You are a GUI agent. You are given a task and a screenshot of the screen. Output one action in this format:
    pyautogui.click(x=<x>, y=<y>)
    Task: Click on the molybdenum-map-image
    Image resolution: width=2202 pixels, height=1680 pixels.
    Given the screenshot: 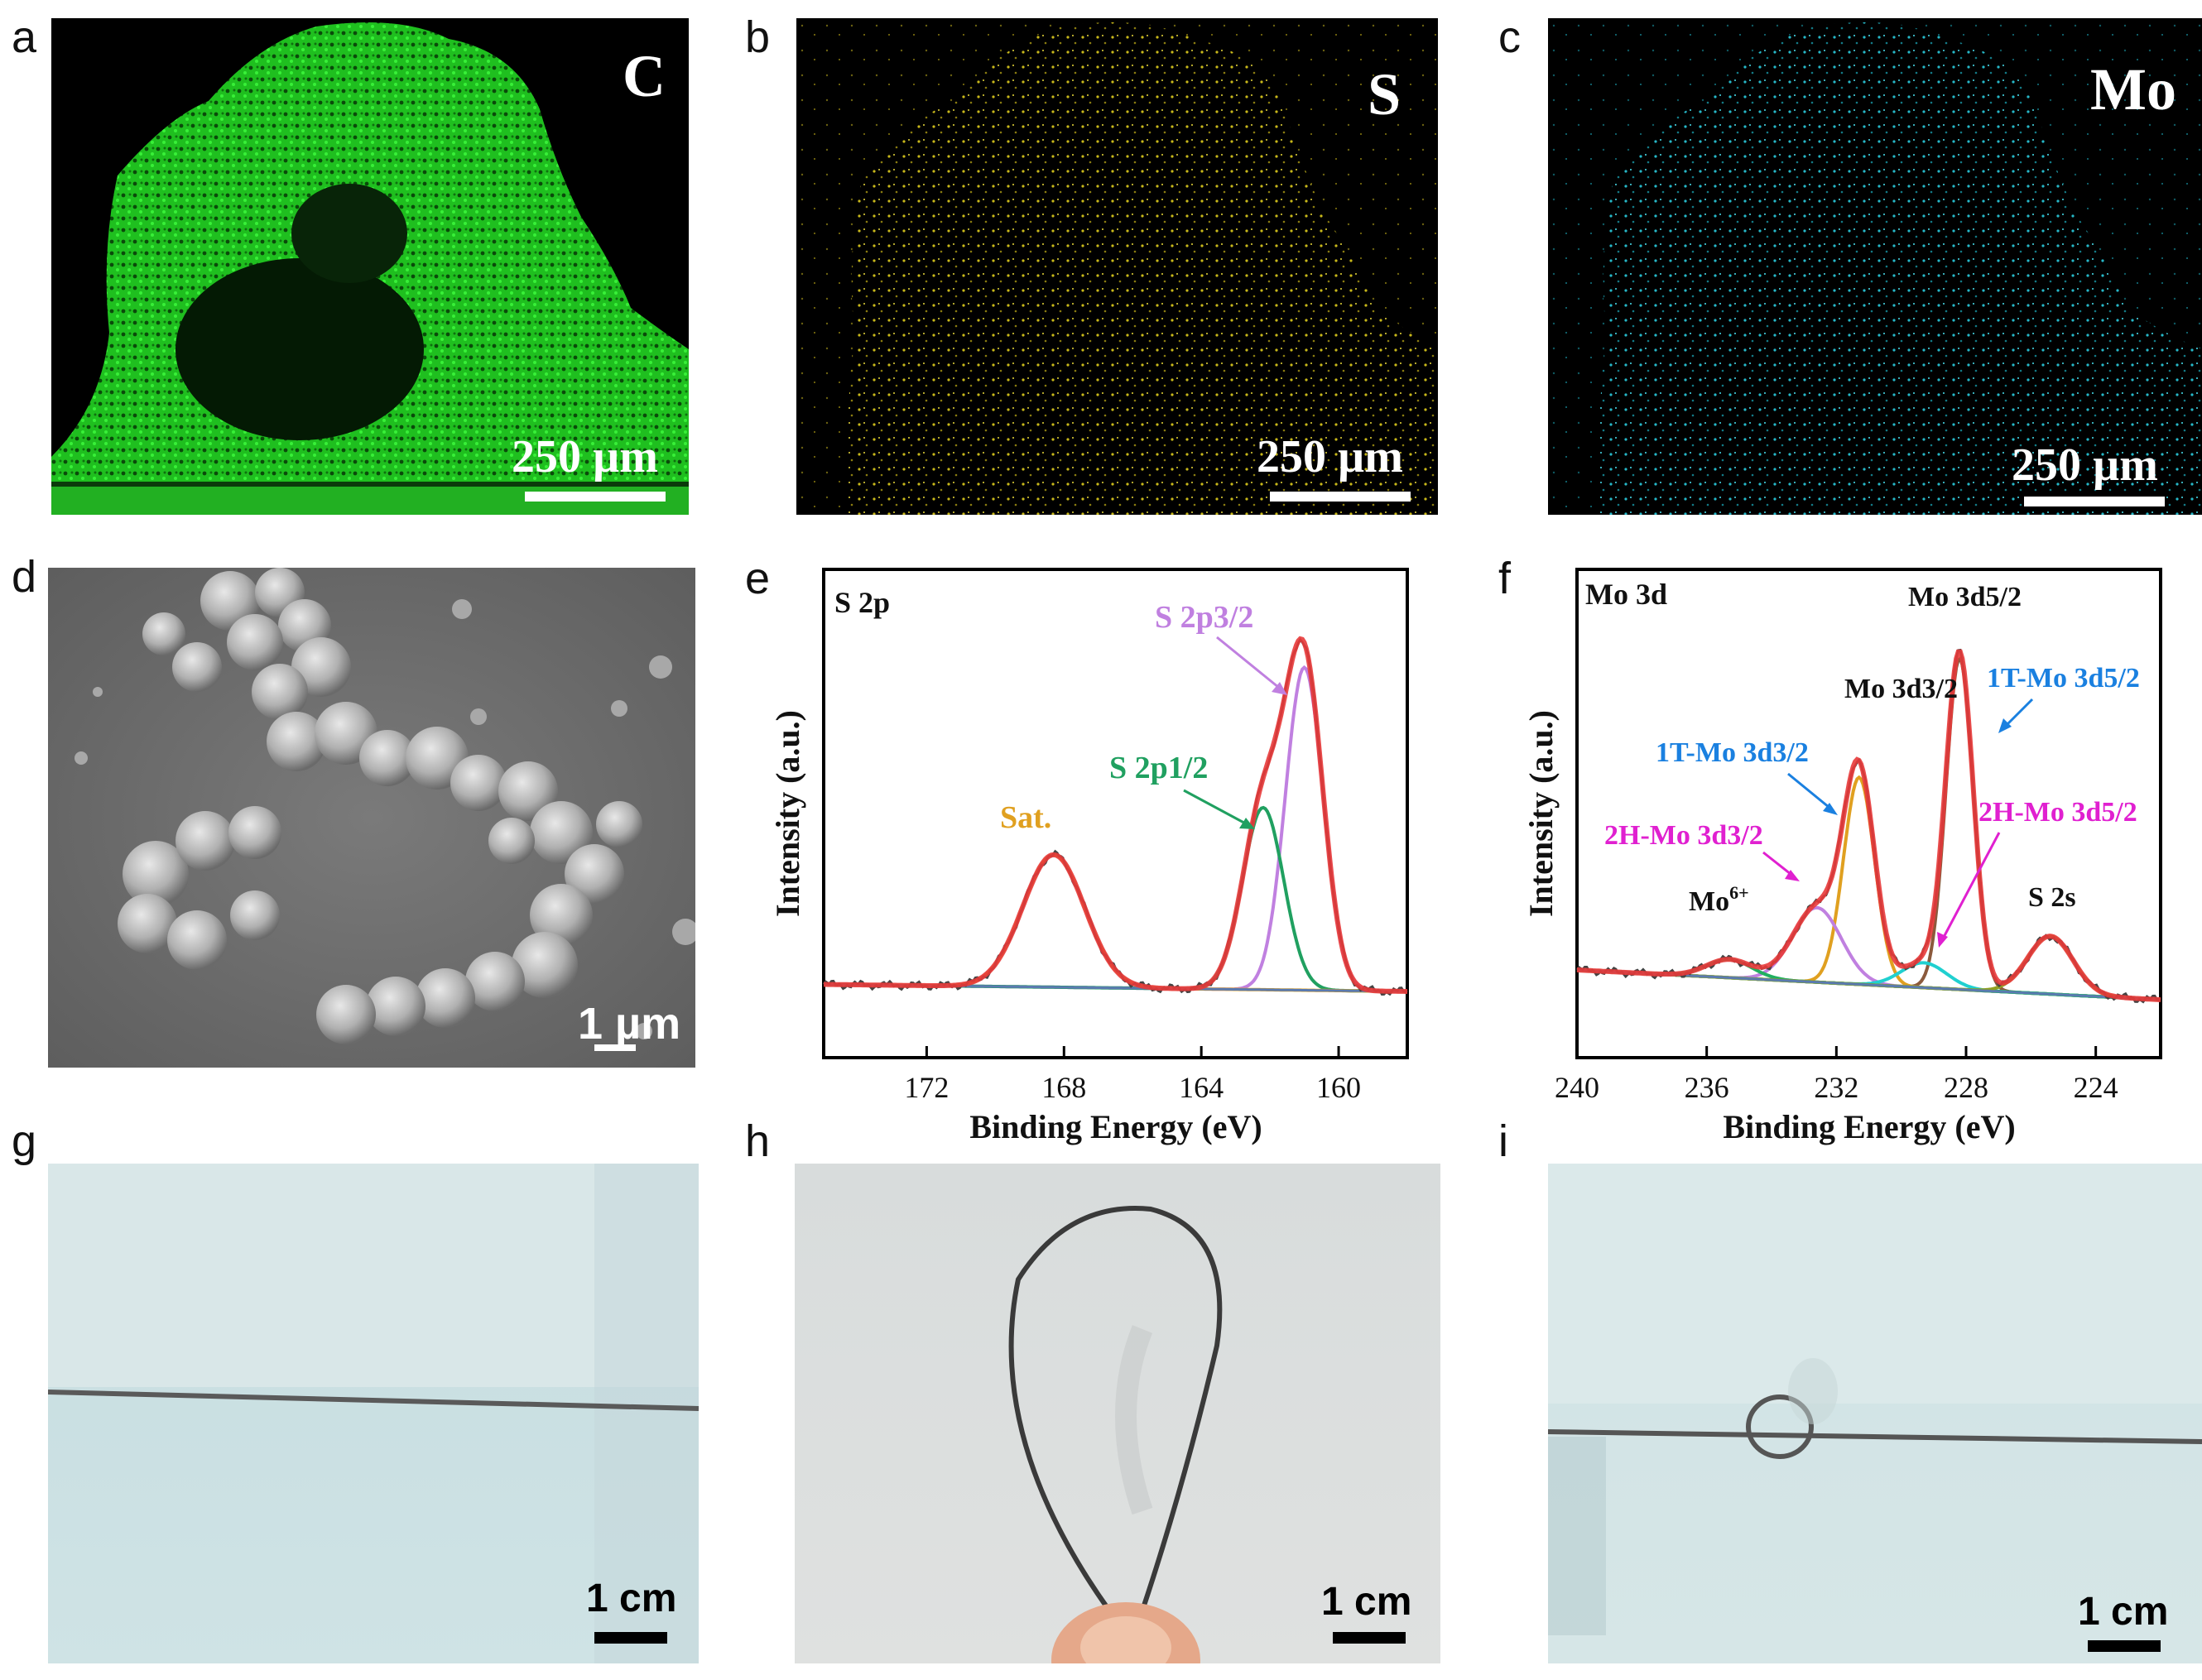 What is the action you would take?
    pyautogui.click(x=1875, y=266)
    